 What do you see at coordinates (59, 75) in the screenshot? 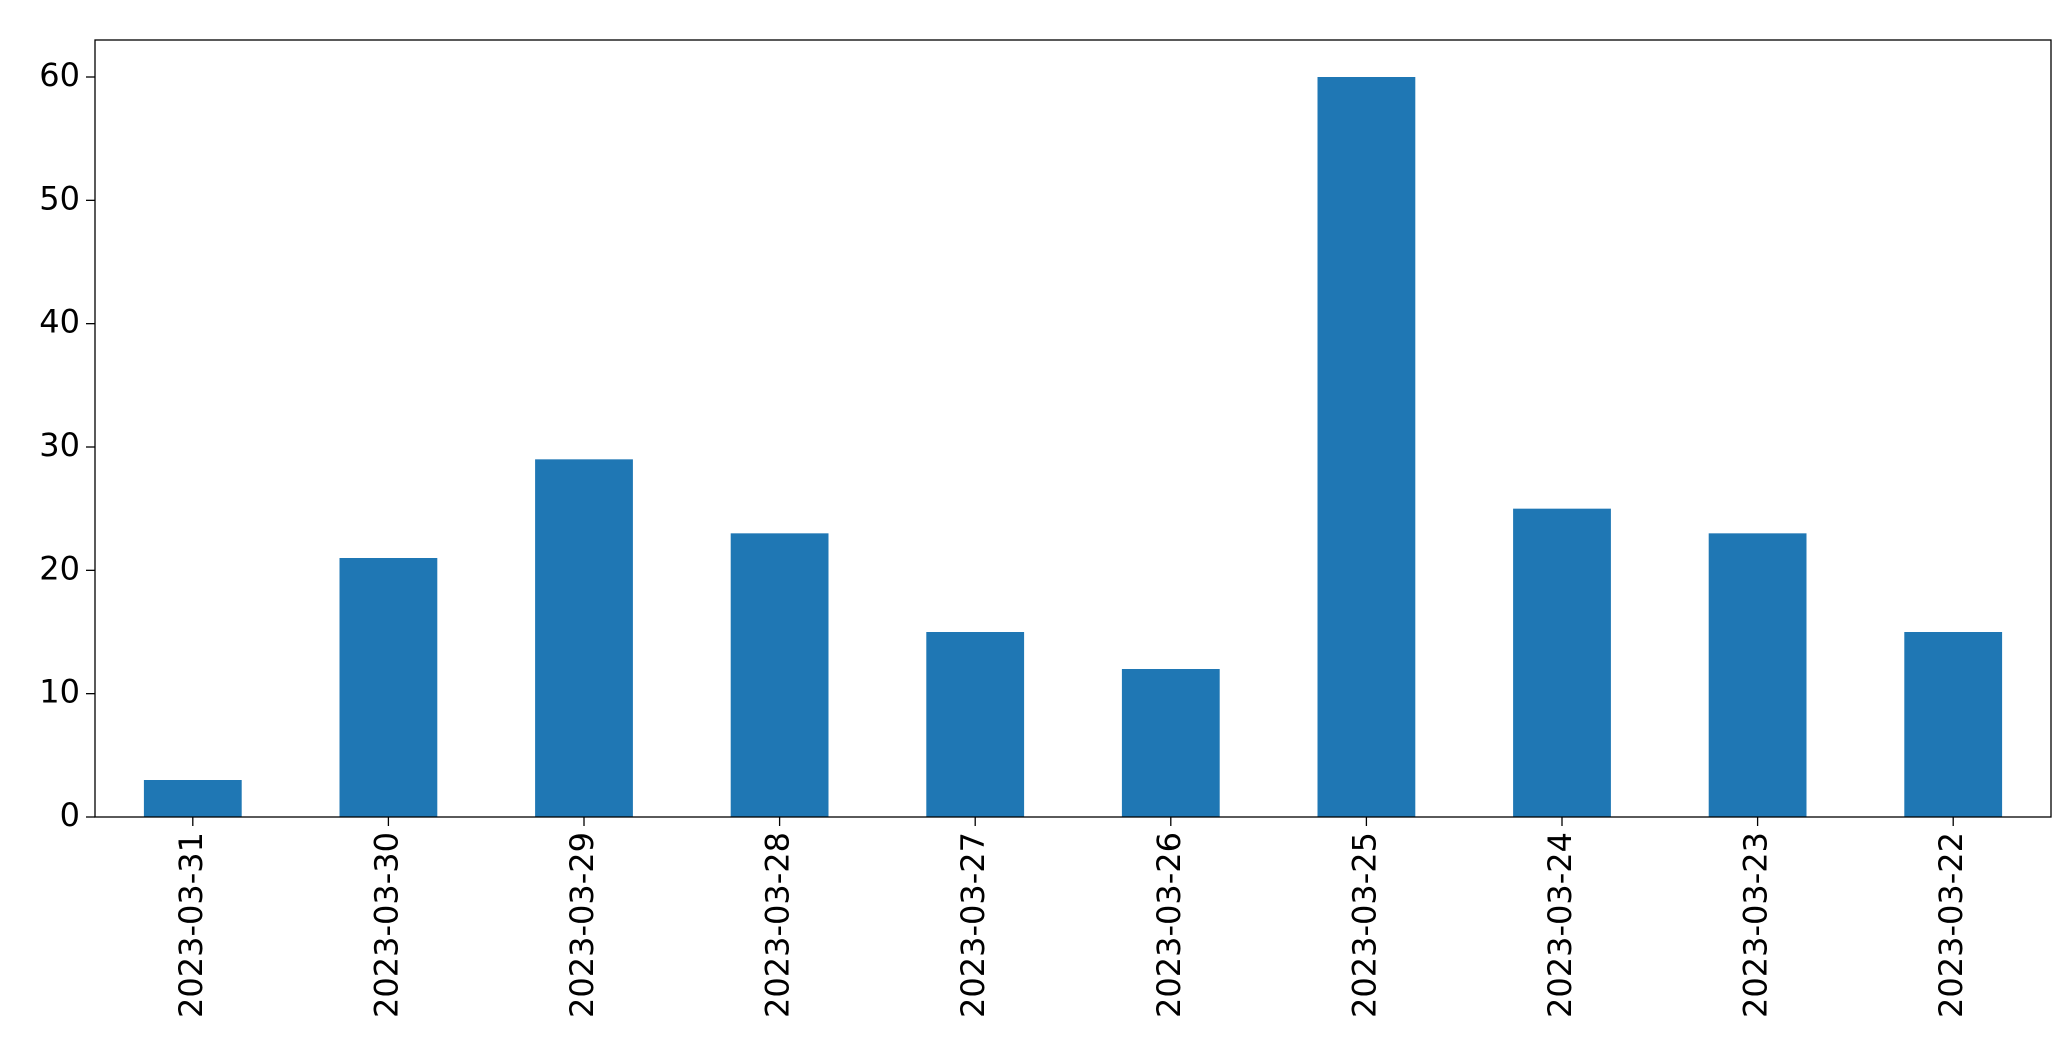
I see `y-tick-label: 60` at bounding box center [59, 75].